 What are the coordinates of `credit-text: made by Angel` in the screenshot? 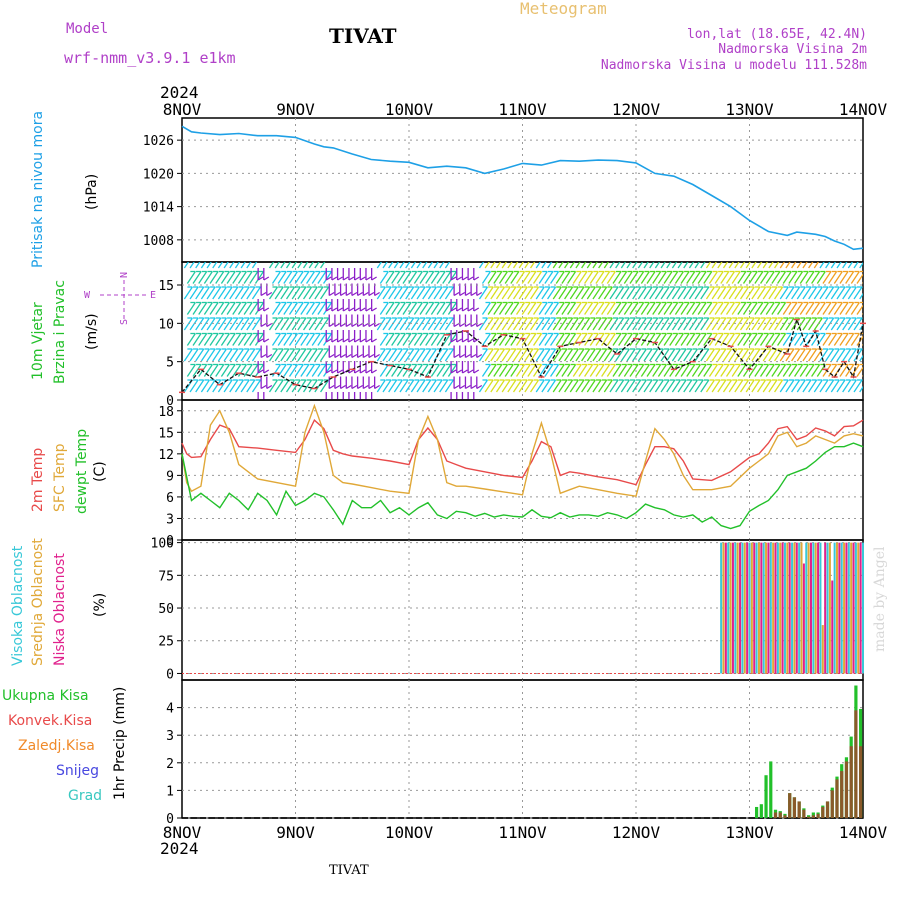 It's located at (880, 599).